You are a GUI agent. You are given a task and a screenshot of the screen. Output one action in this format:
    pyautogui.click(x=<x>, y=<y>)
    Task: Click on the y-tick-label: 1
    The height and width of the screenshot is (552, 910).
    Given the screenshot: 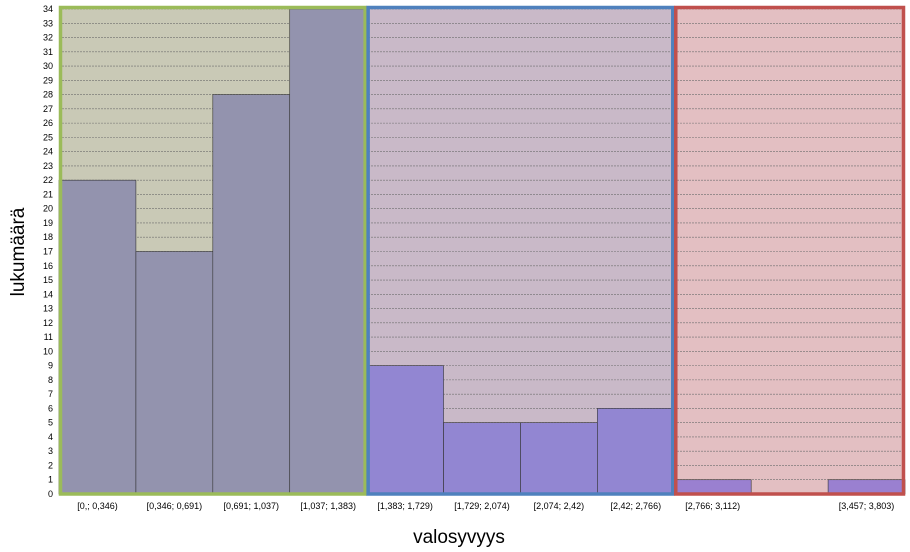 What is the action you would take?
    pyautogui.click(x=50, y=480)
    